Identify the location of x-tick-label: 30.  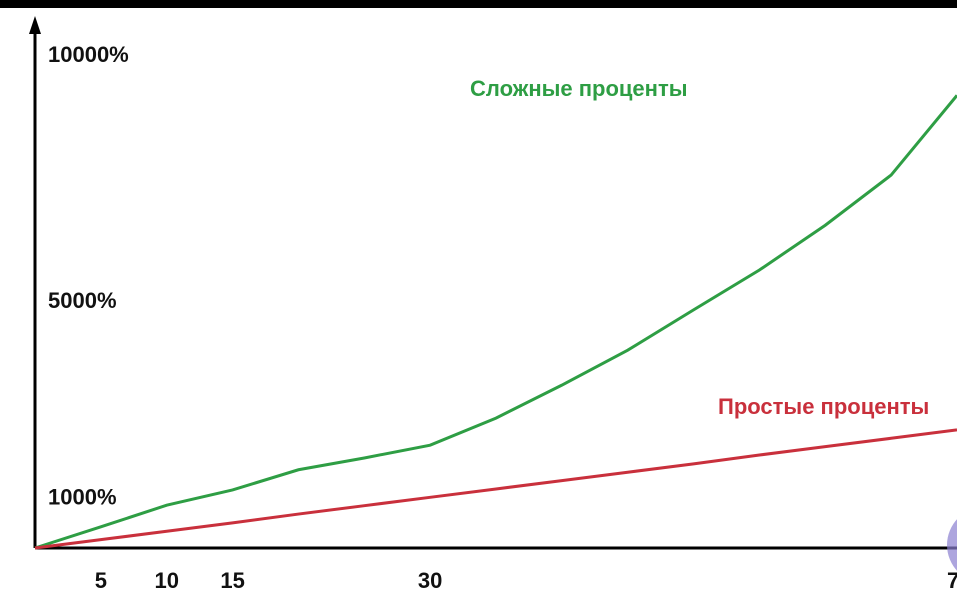
(430, 580).